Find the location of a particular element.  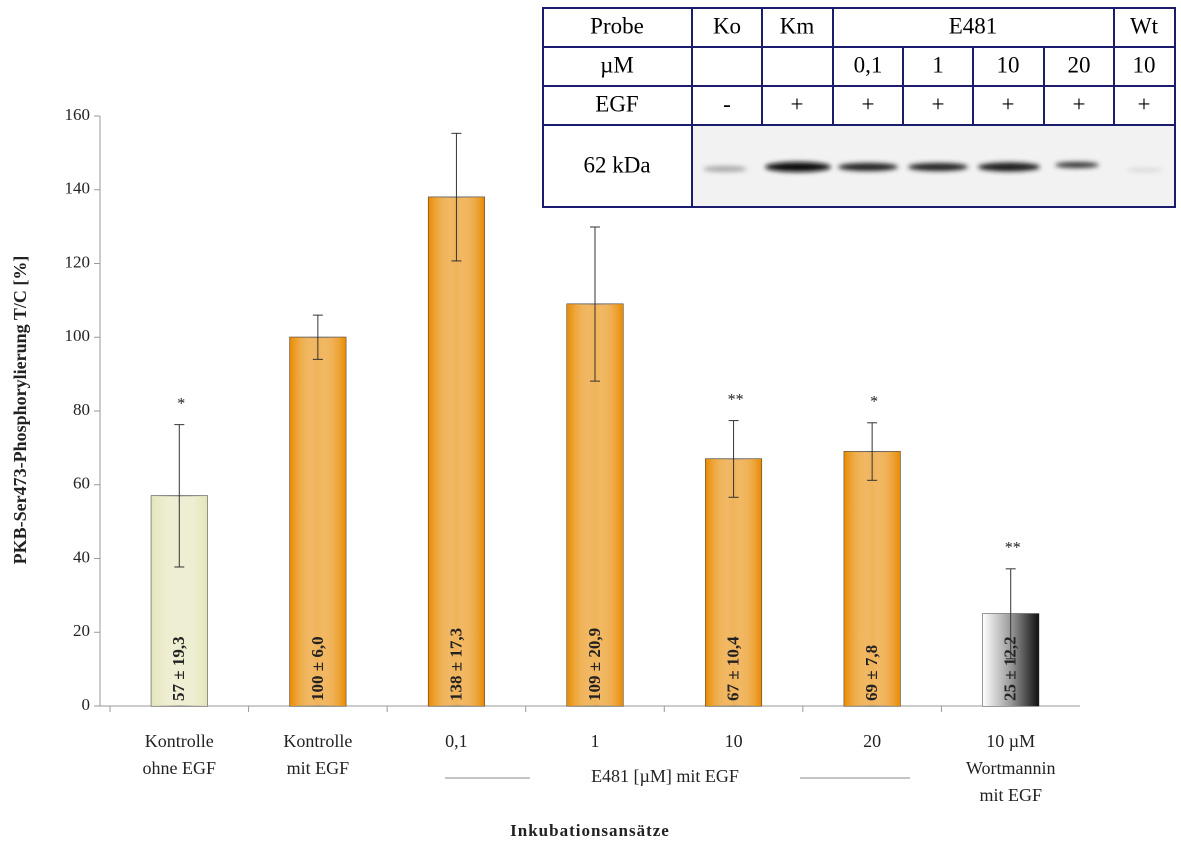

table-cell: 0,1 is located at coordinates (868, 64).